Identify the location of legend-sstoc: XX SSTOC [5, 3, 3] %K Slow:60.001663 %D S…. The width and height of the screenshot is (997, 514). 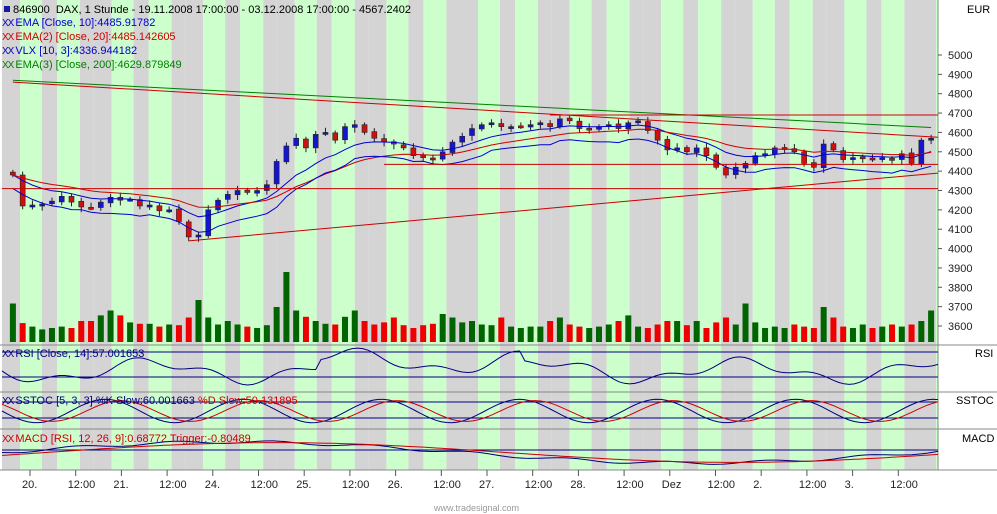
(150, 401).